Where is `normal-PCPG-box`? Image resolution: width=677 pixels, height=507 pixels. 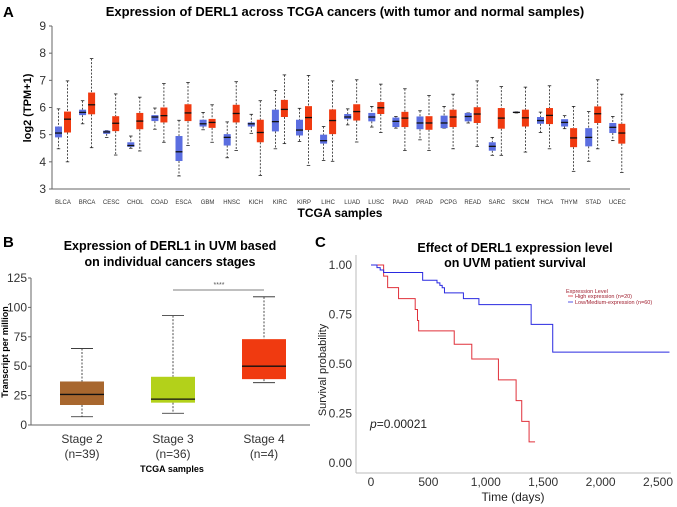
normal-PCPG-box is located at coordinates (444, 122).